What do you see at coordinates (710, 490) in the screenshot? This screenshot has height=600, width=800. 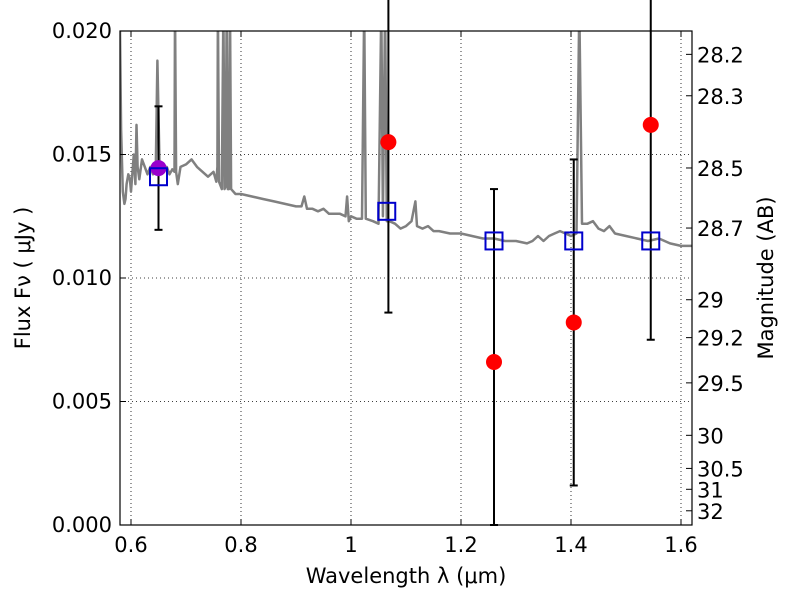 I see `magnitude-tick-label: 31` at bounding box center [710, 490].